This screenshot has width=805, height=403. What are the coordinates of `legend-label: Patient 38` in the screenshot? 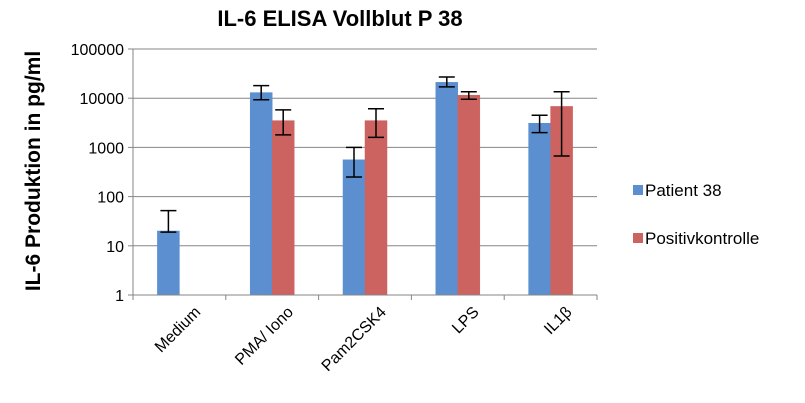 It's located at (683, 190).